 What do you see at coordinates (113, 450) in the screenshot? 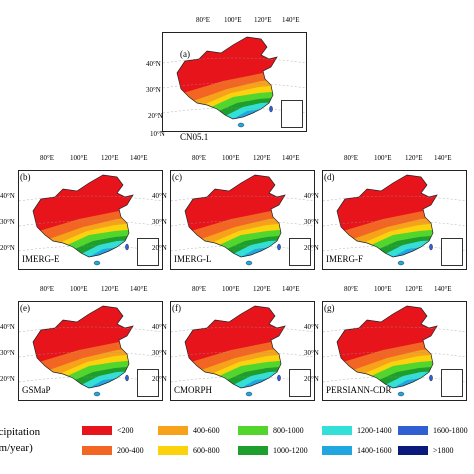
I see `legend-item: 200-400` at bounding box center [113, 450].